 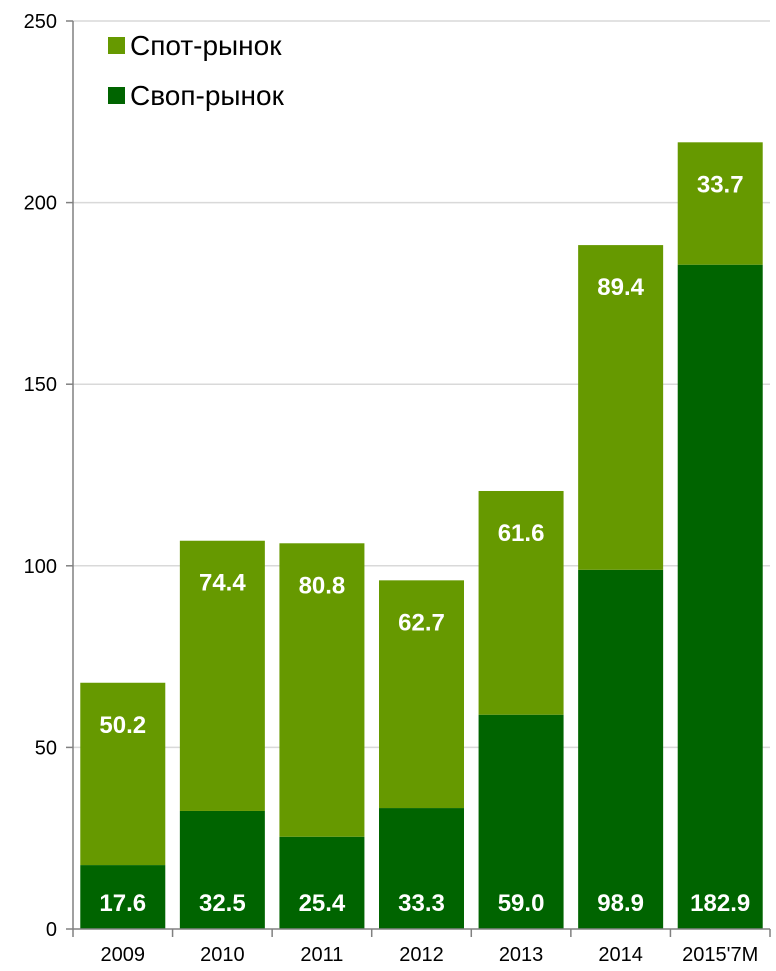 I want to click on legend-label: Спот-рынок, so click(x=206, y=45).